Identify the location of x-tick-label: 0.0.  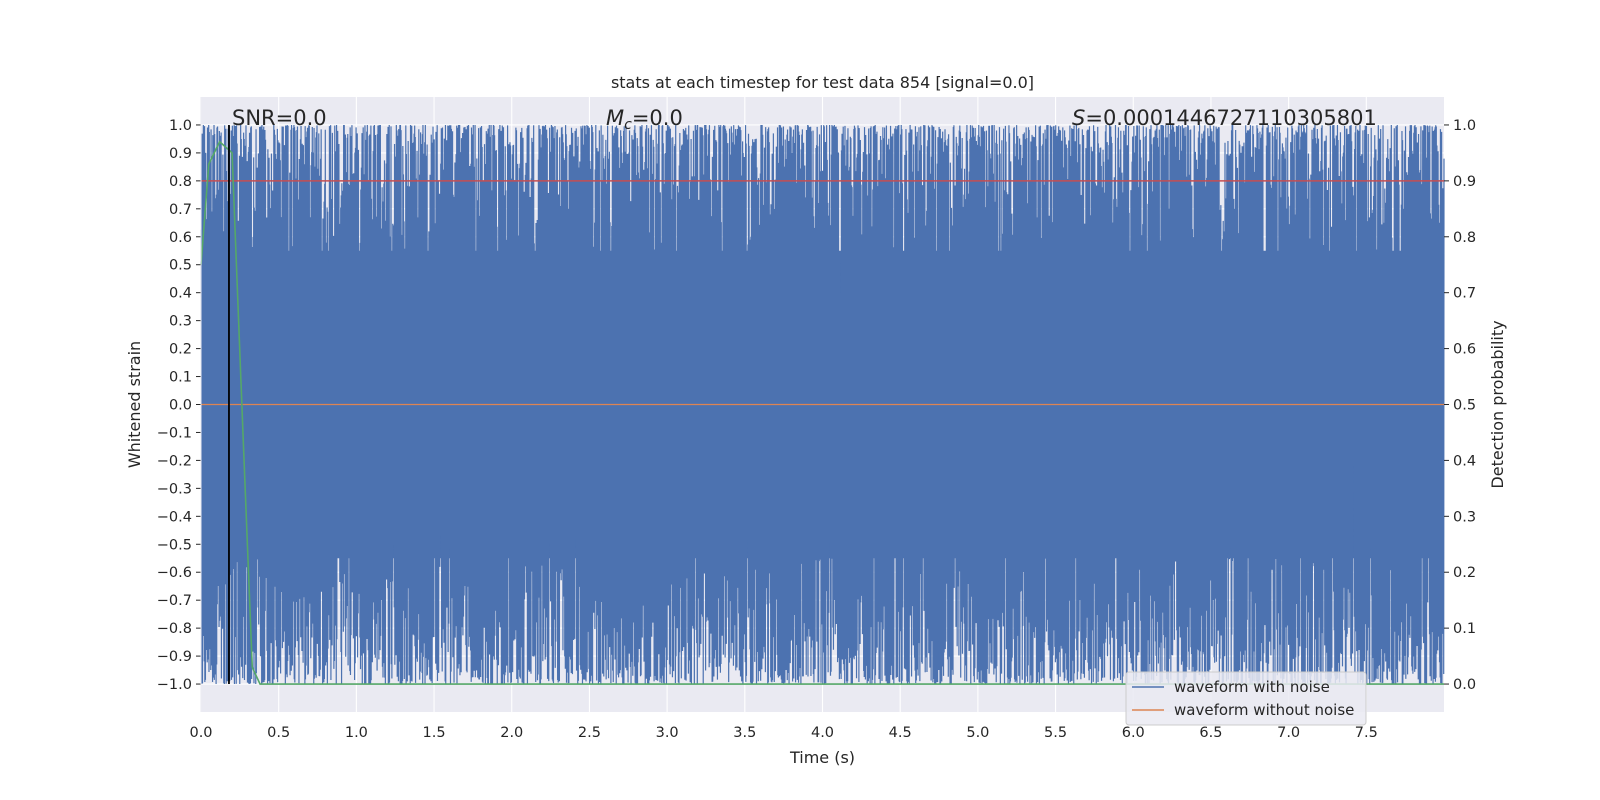
(200, 733).